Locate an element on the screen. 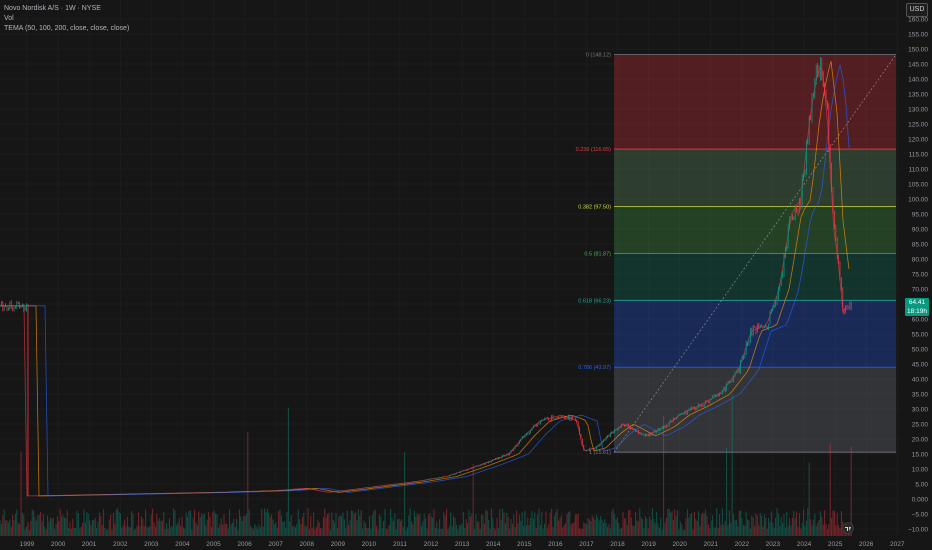  time-tick-label: 2019 is located at coordinates (648, 544).